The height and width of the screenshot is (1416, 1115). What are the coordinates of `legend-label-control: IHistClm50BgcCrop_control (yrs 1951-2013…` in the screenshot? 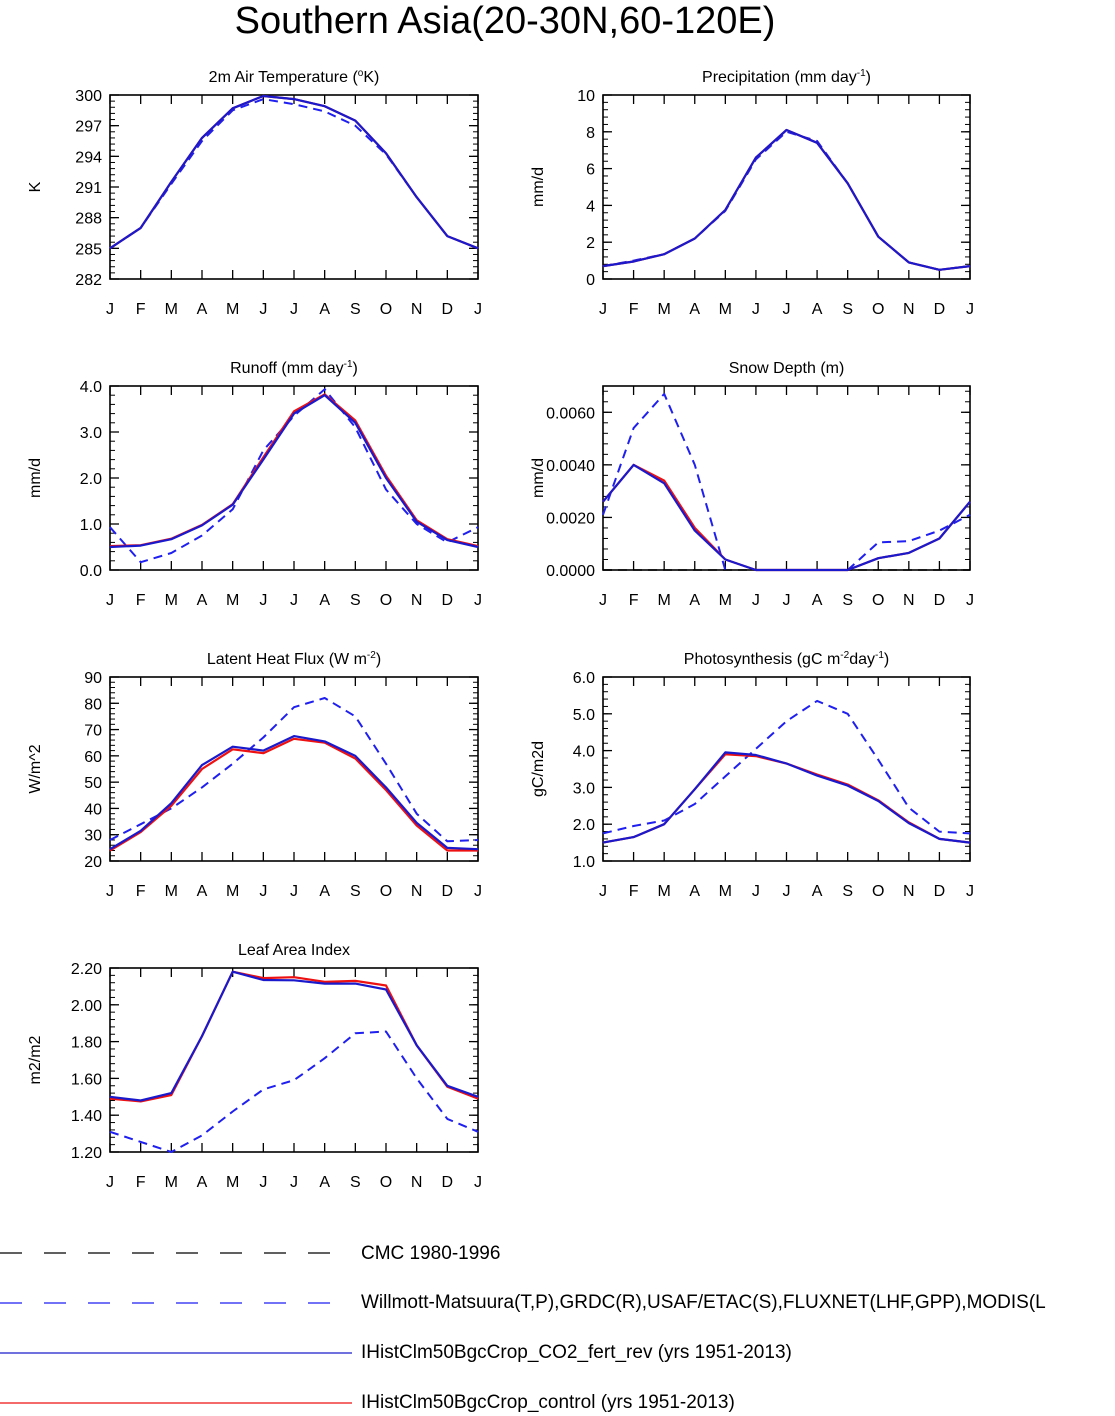 It's located at (548, 1402).